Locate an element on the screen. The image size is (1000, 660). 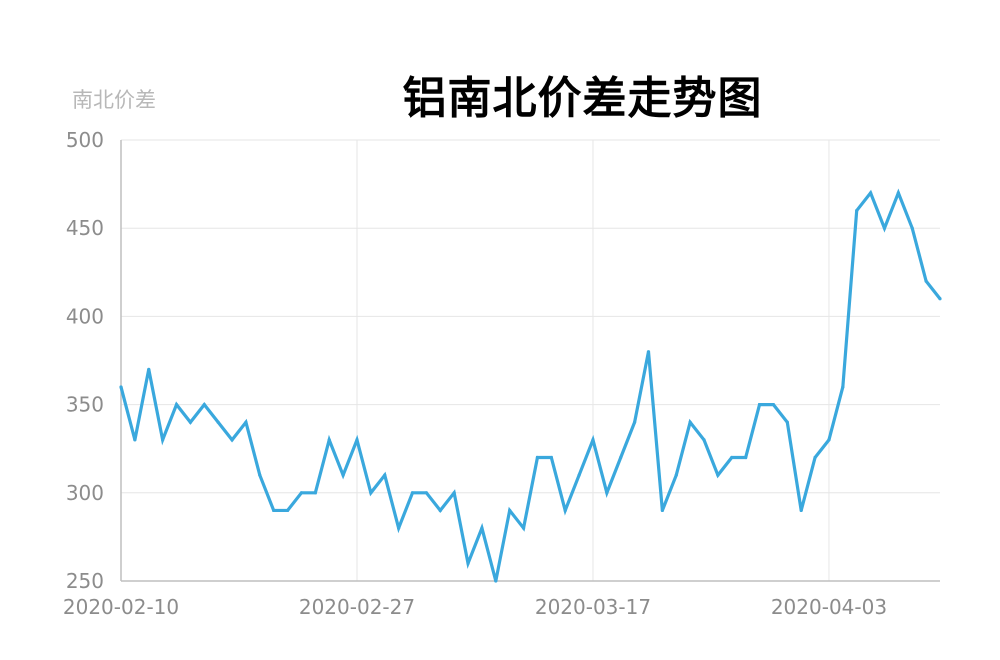
x-tick-label: 2020-04-03 is located at coordinates (829, 607).